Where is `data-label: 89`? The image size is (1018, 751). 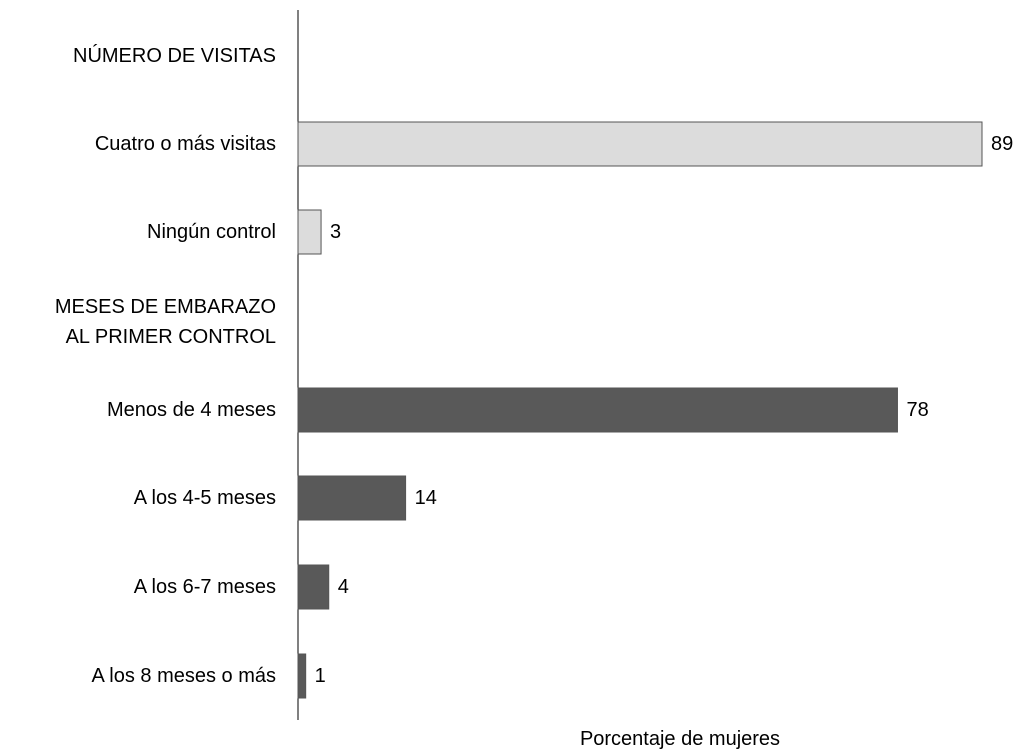
data-label: 89 is located at coordinates (1002, 144).